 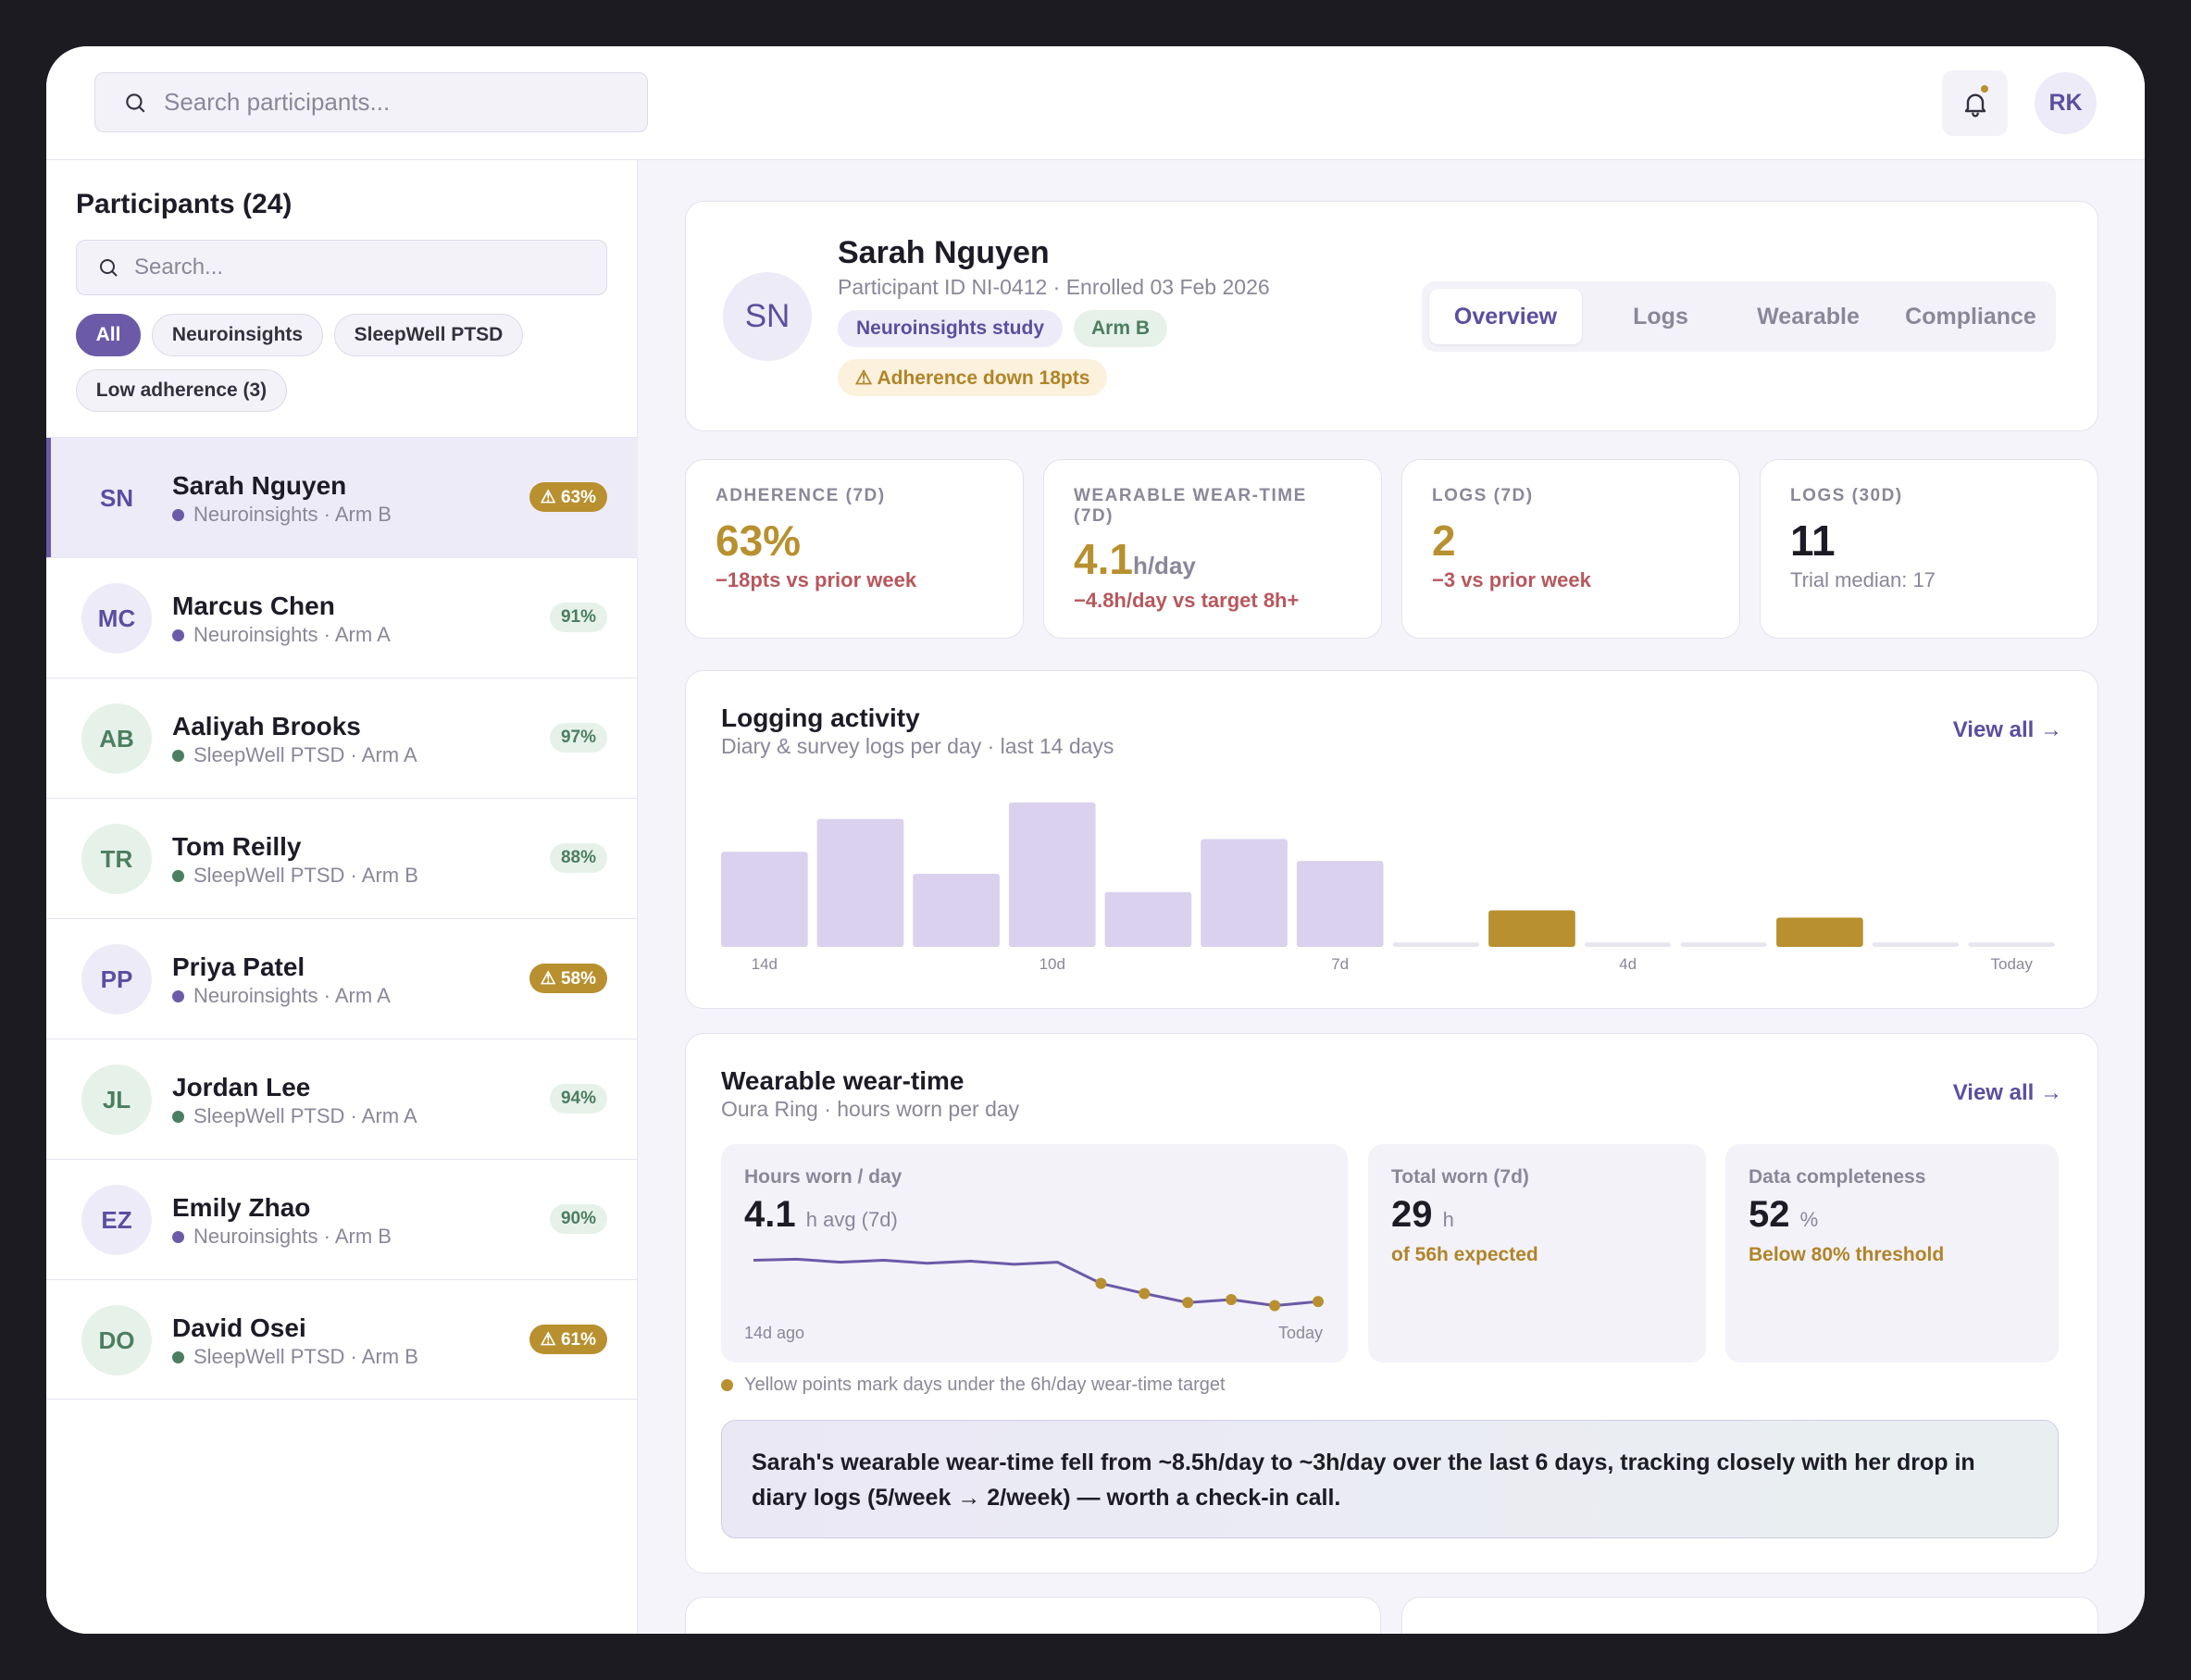 I want to click on adherence-alert-tag: ⚠ Adherence down 18pts, so click(x=972, y=377).